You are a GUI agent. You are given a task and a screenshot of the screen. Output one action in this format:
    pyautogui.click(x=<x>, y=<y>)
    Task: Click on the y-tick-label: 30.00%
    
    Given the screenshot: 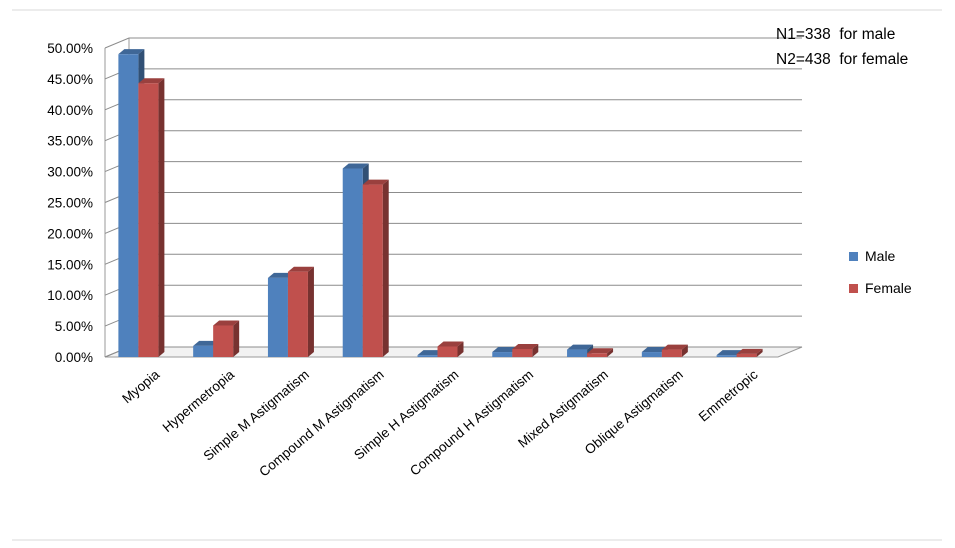 What is the action you would take?
    pyautogui.click(x=70, y=172)
    